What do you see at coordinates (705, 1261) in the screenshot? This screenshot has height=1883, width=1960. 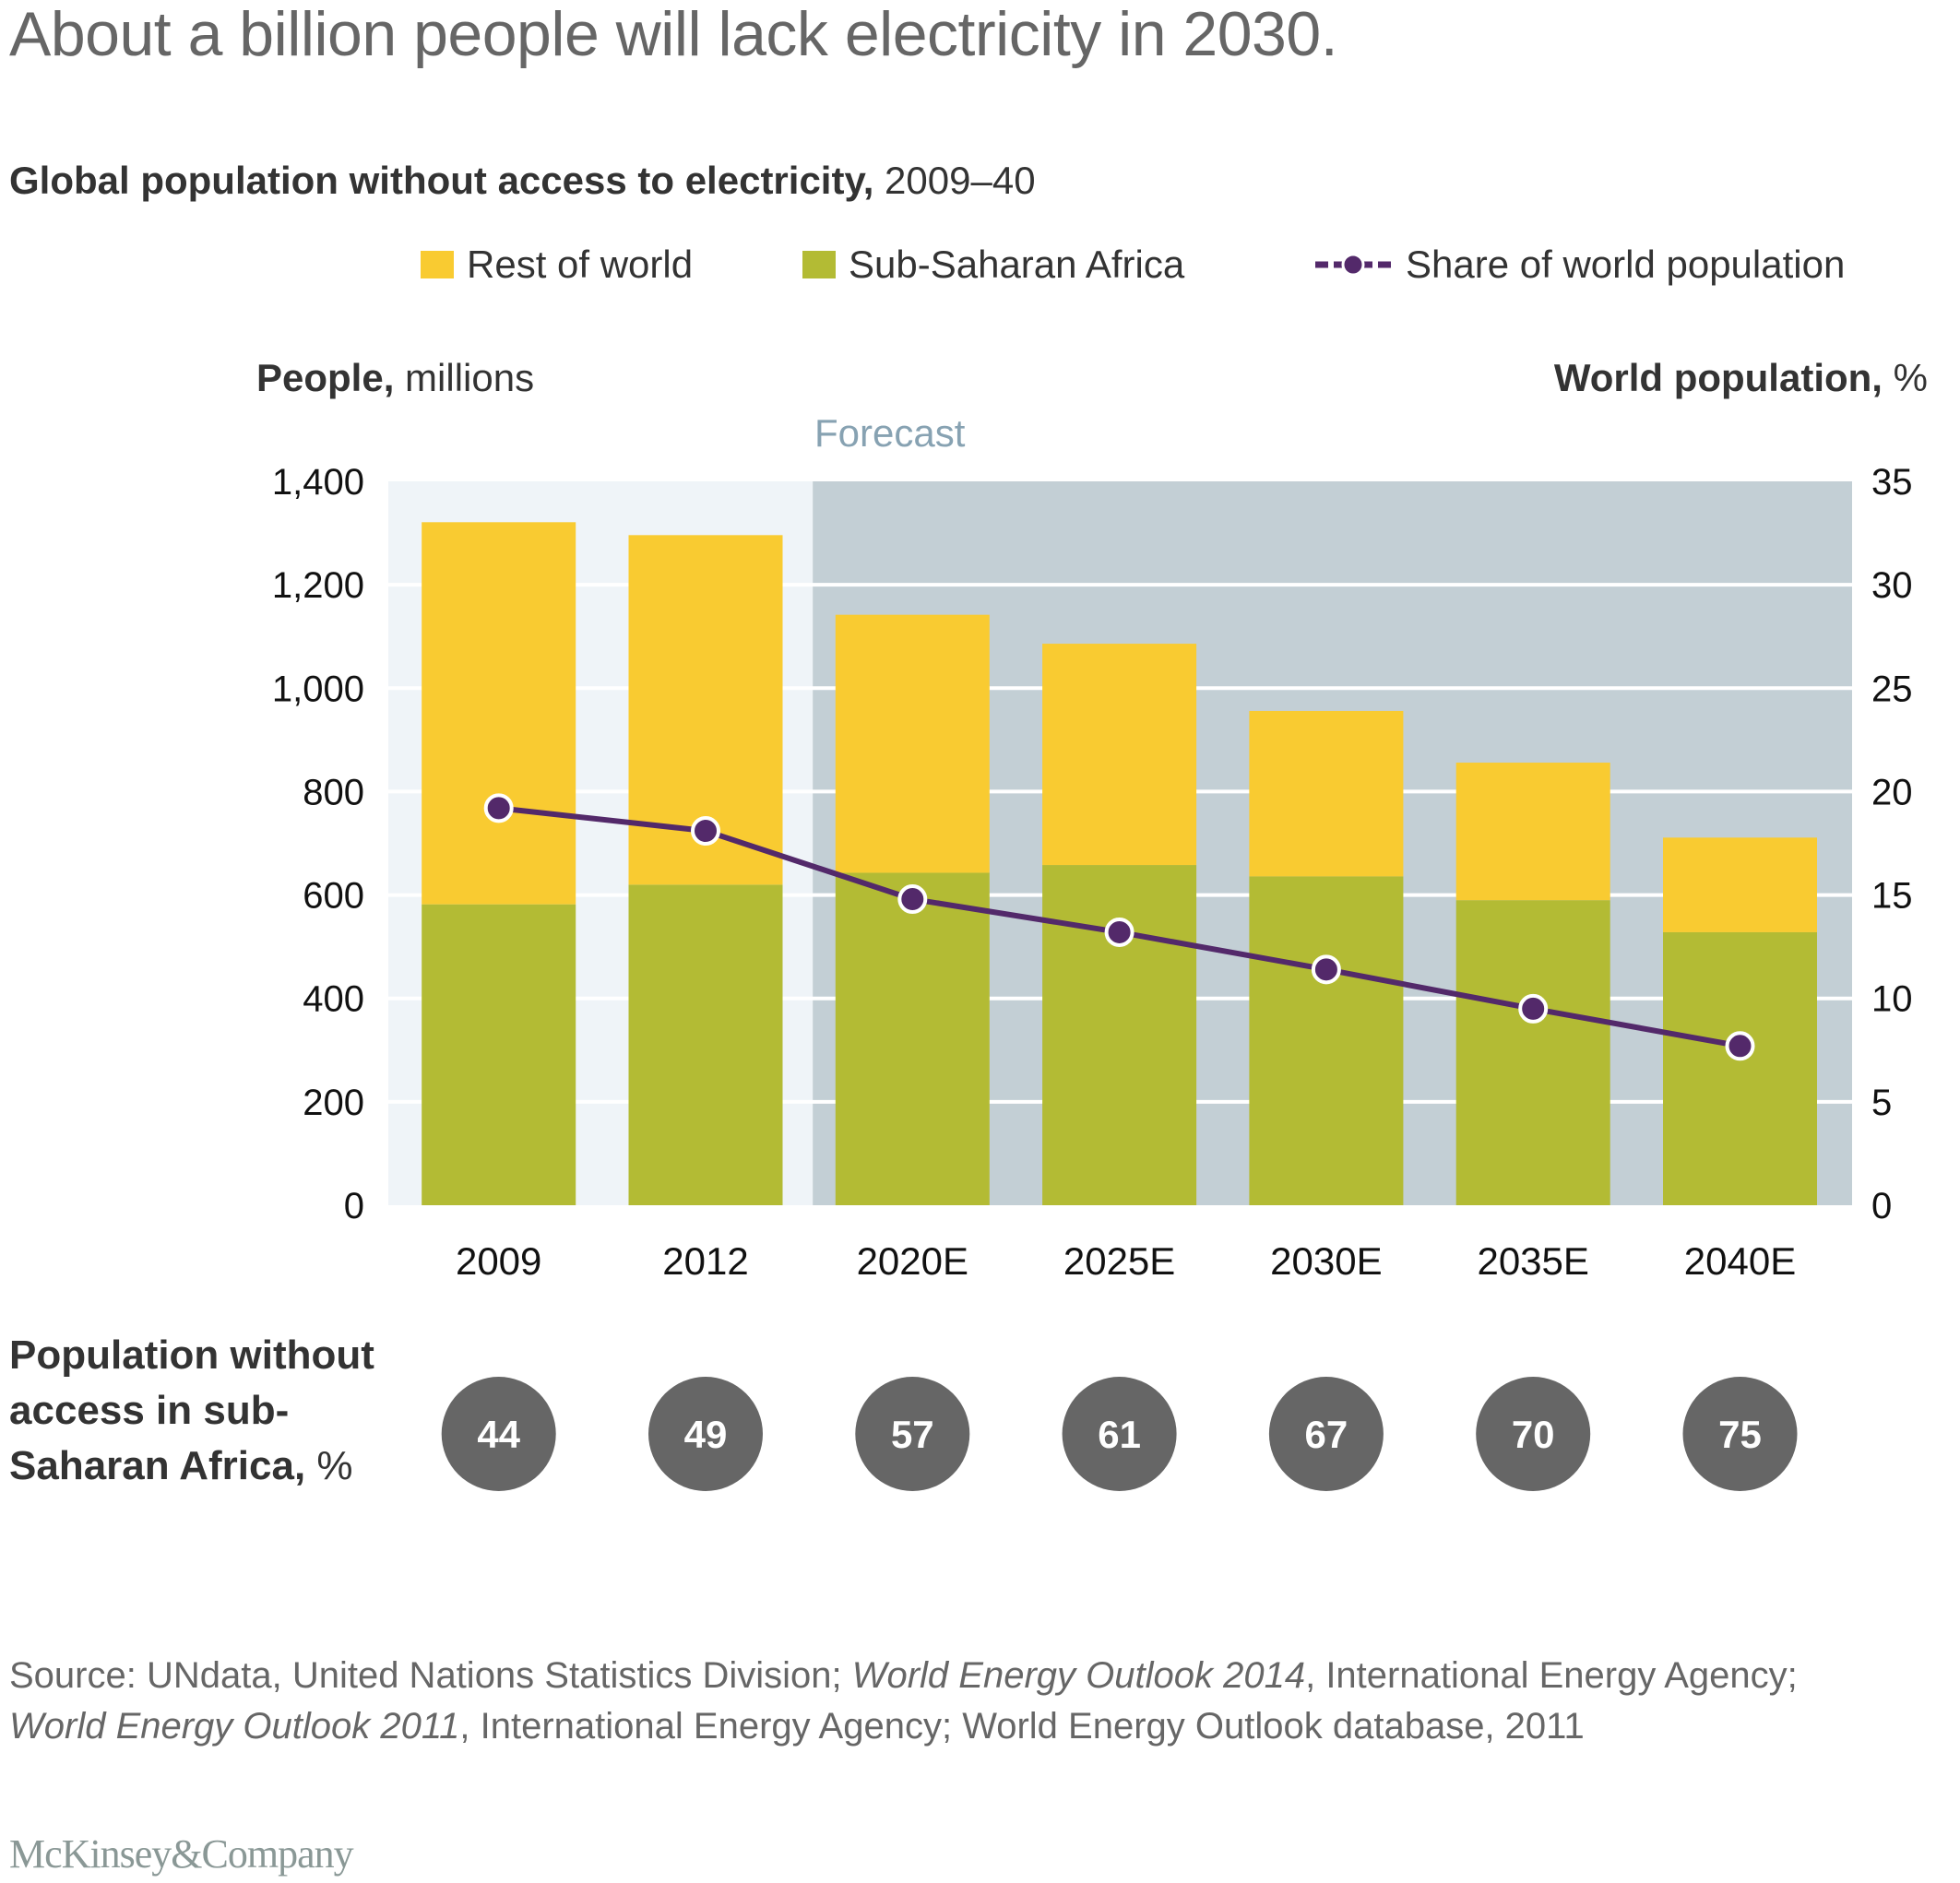 I see `x-tick-label: 2012` at bounding box center [705, 1261].